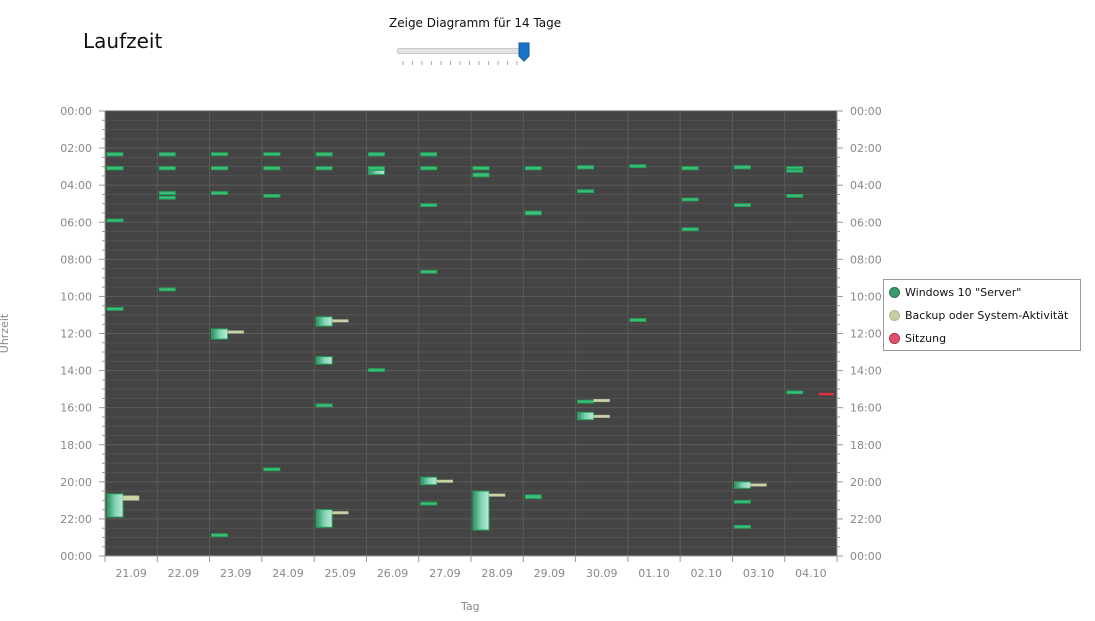 This screenshot has width=1095, height=621. Describe the element at coordinates (524, 52) in the screenshot. I see `days-slider-handle` at that location.